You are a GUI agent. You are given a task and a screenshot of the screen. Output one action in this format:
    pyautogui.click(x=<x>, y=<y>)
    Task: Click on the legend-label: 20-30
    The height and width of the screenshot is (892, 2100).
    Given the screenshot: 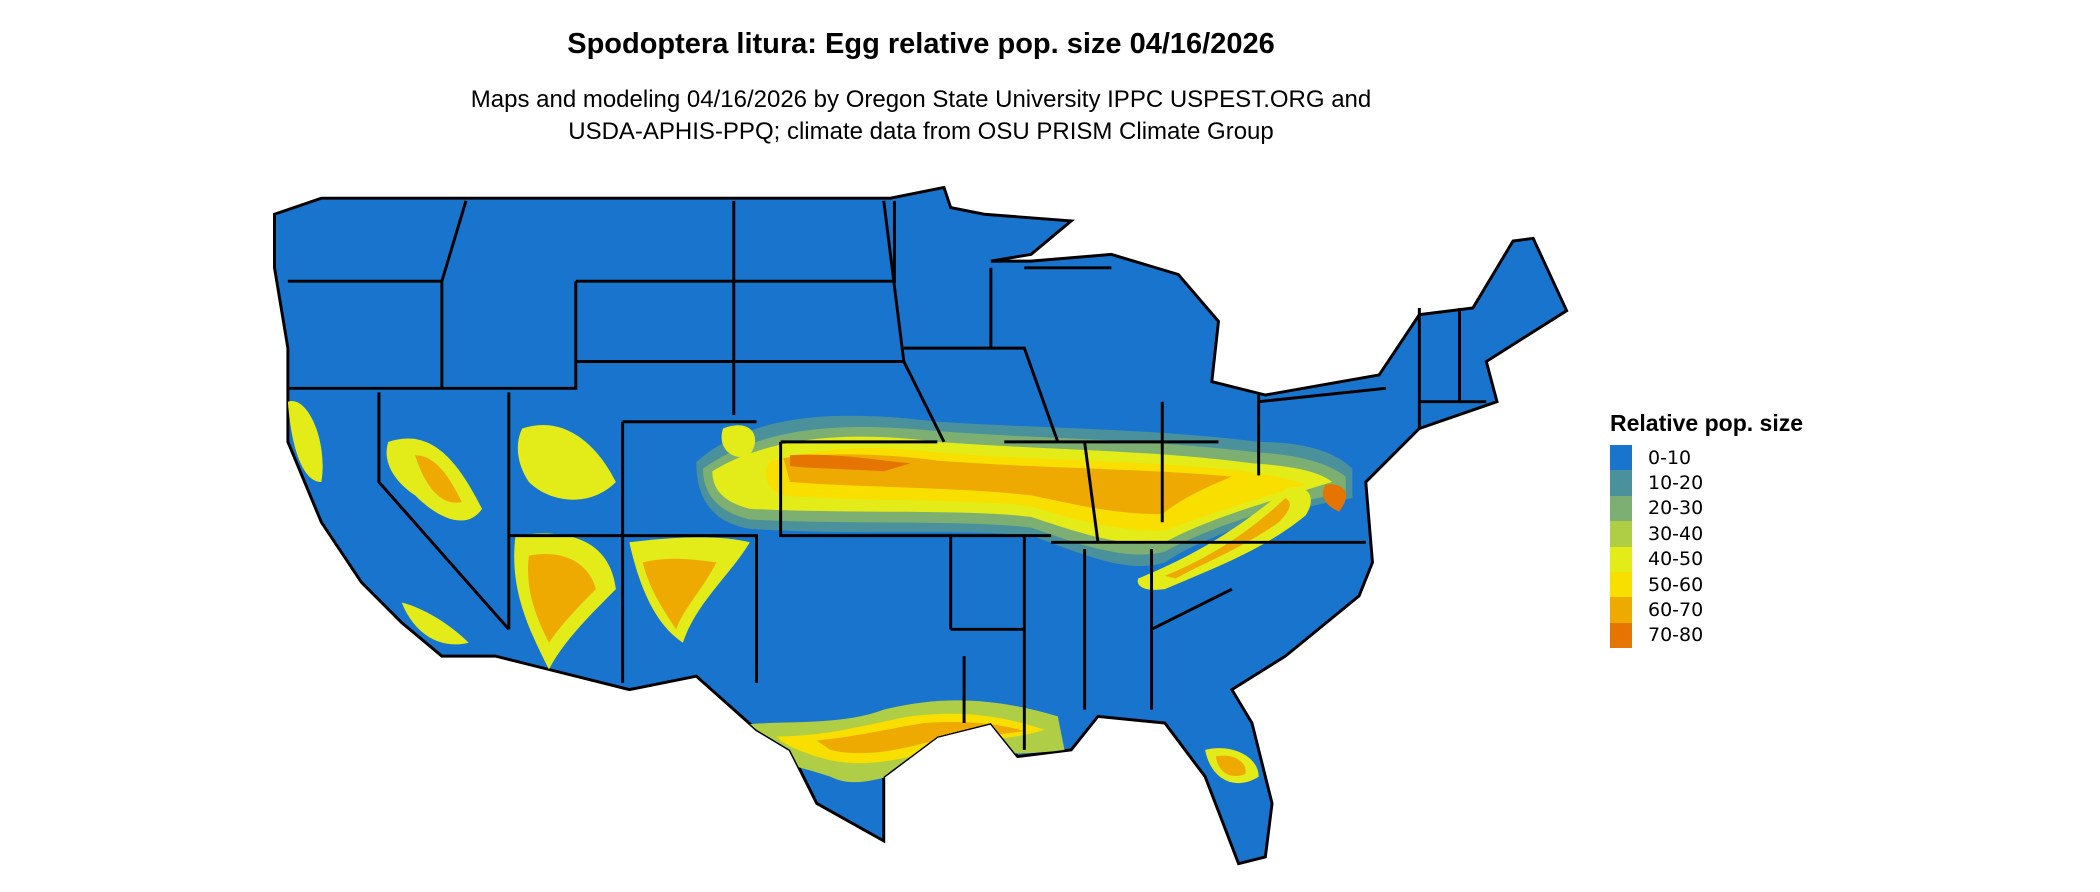 What is the action you would take?
    pyautogui.click(x=1676, y=508)
    